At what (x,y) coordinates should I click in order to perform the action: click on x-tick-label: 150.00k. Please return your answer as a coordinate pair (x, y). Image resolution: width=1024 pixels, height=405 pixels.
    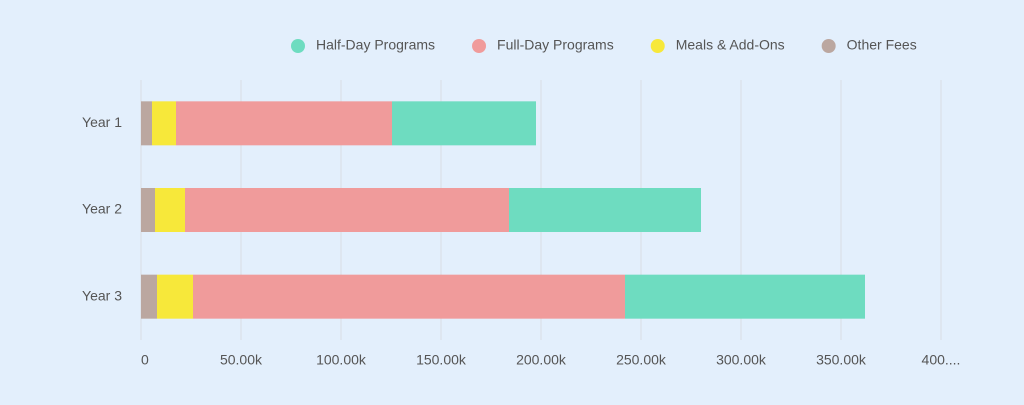
    Looking at the image, I should click on (441, 360).